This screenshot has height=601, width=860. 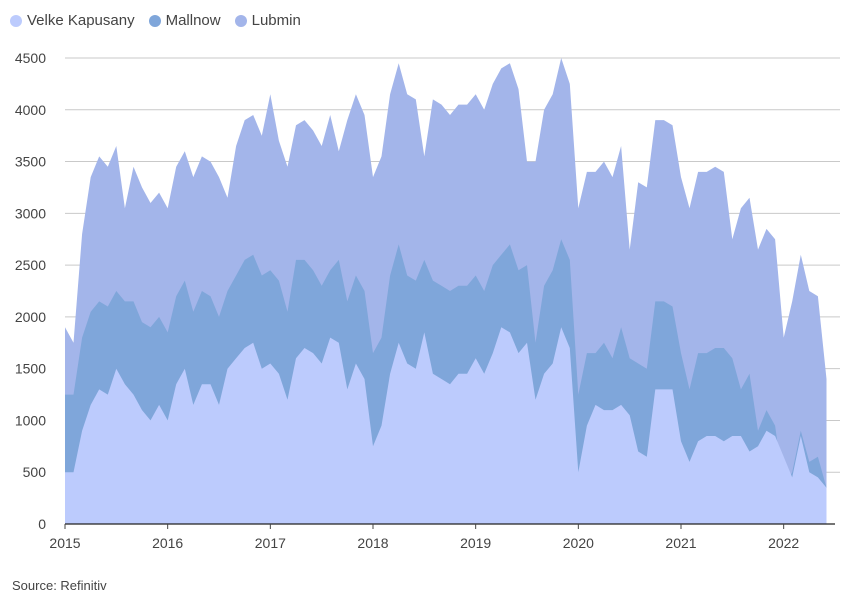 What do you see at coordinates (167, 543) in the screenshot?
I see `x-tick-label-2016: 2016` at bounding box center [167, 543].